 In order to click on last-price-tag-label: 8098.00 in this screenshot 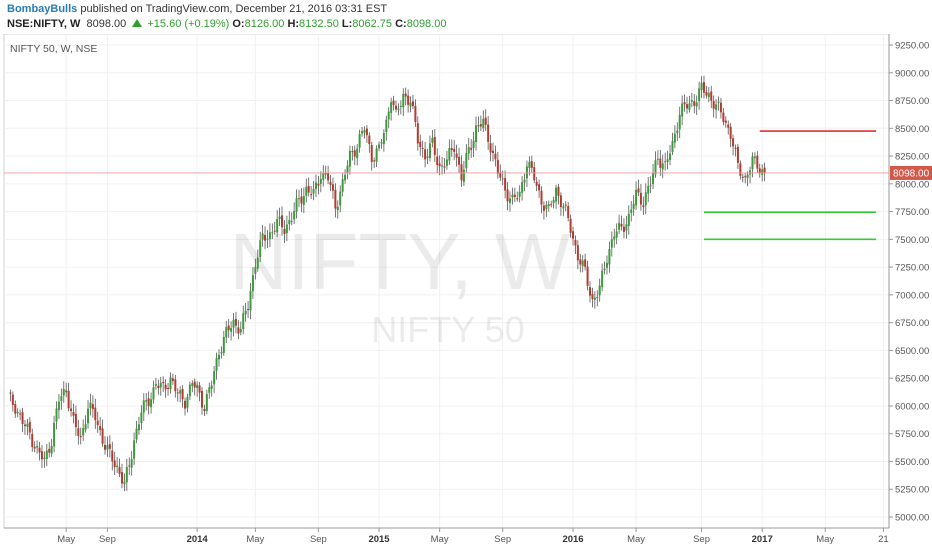, I will do `click(911, 173)`.